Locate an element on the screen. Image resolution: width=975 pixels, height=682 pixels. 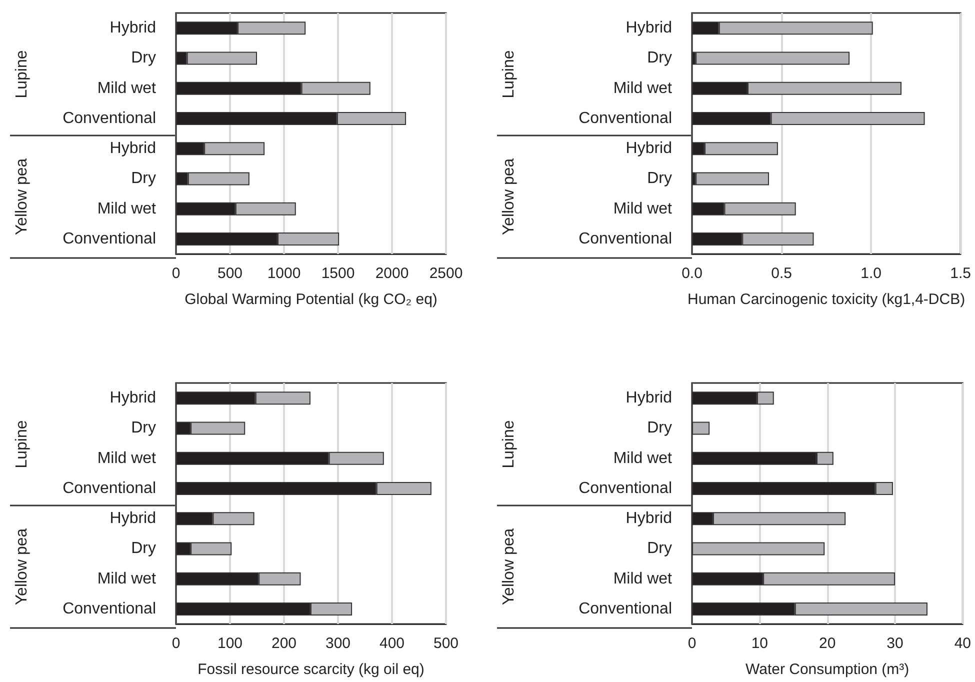
x-axis-title: Human Carcinogenic toxicity (kg1,4-DCB) is located at coordinates (826, 299).